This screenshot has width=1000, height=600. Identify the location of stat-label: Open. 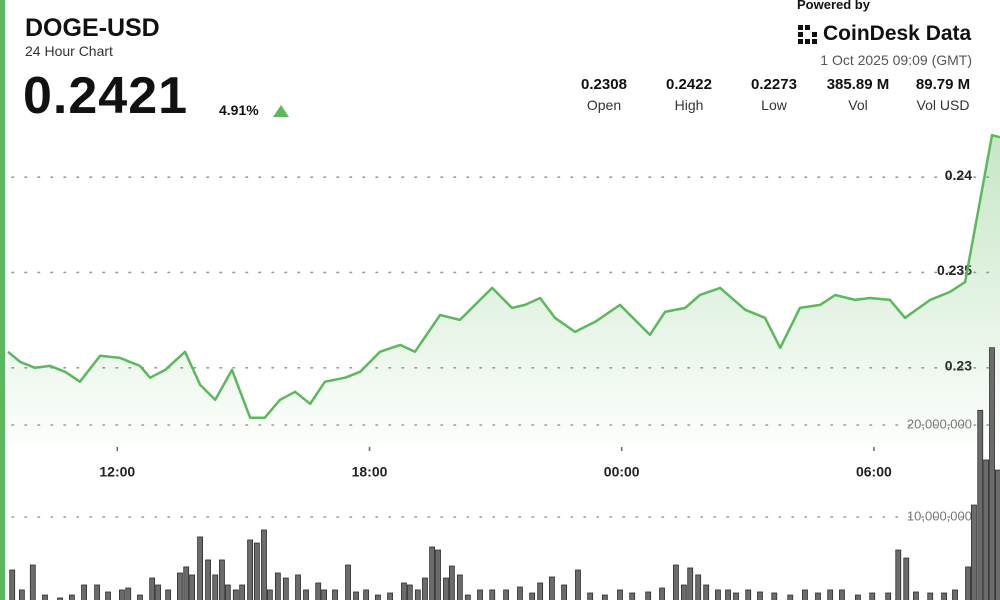
(604, 105).